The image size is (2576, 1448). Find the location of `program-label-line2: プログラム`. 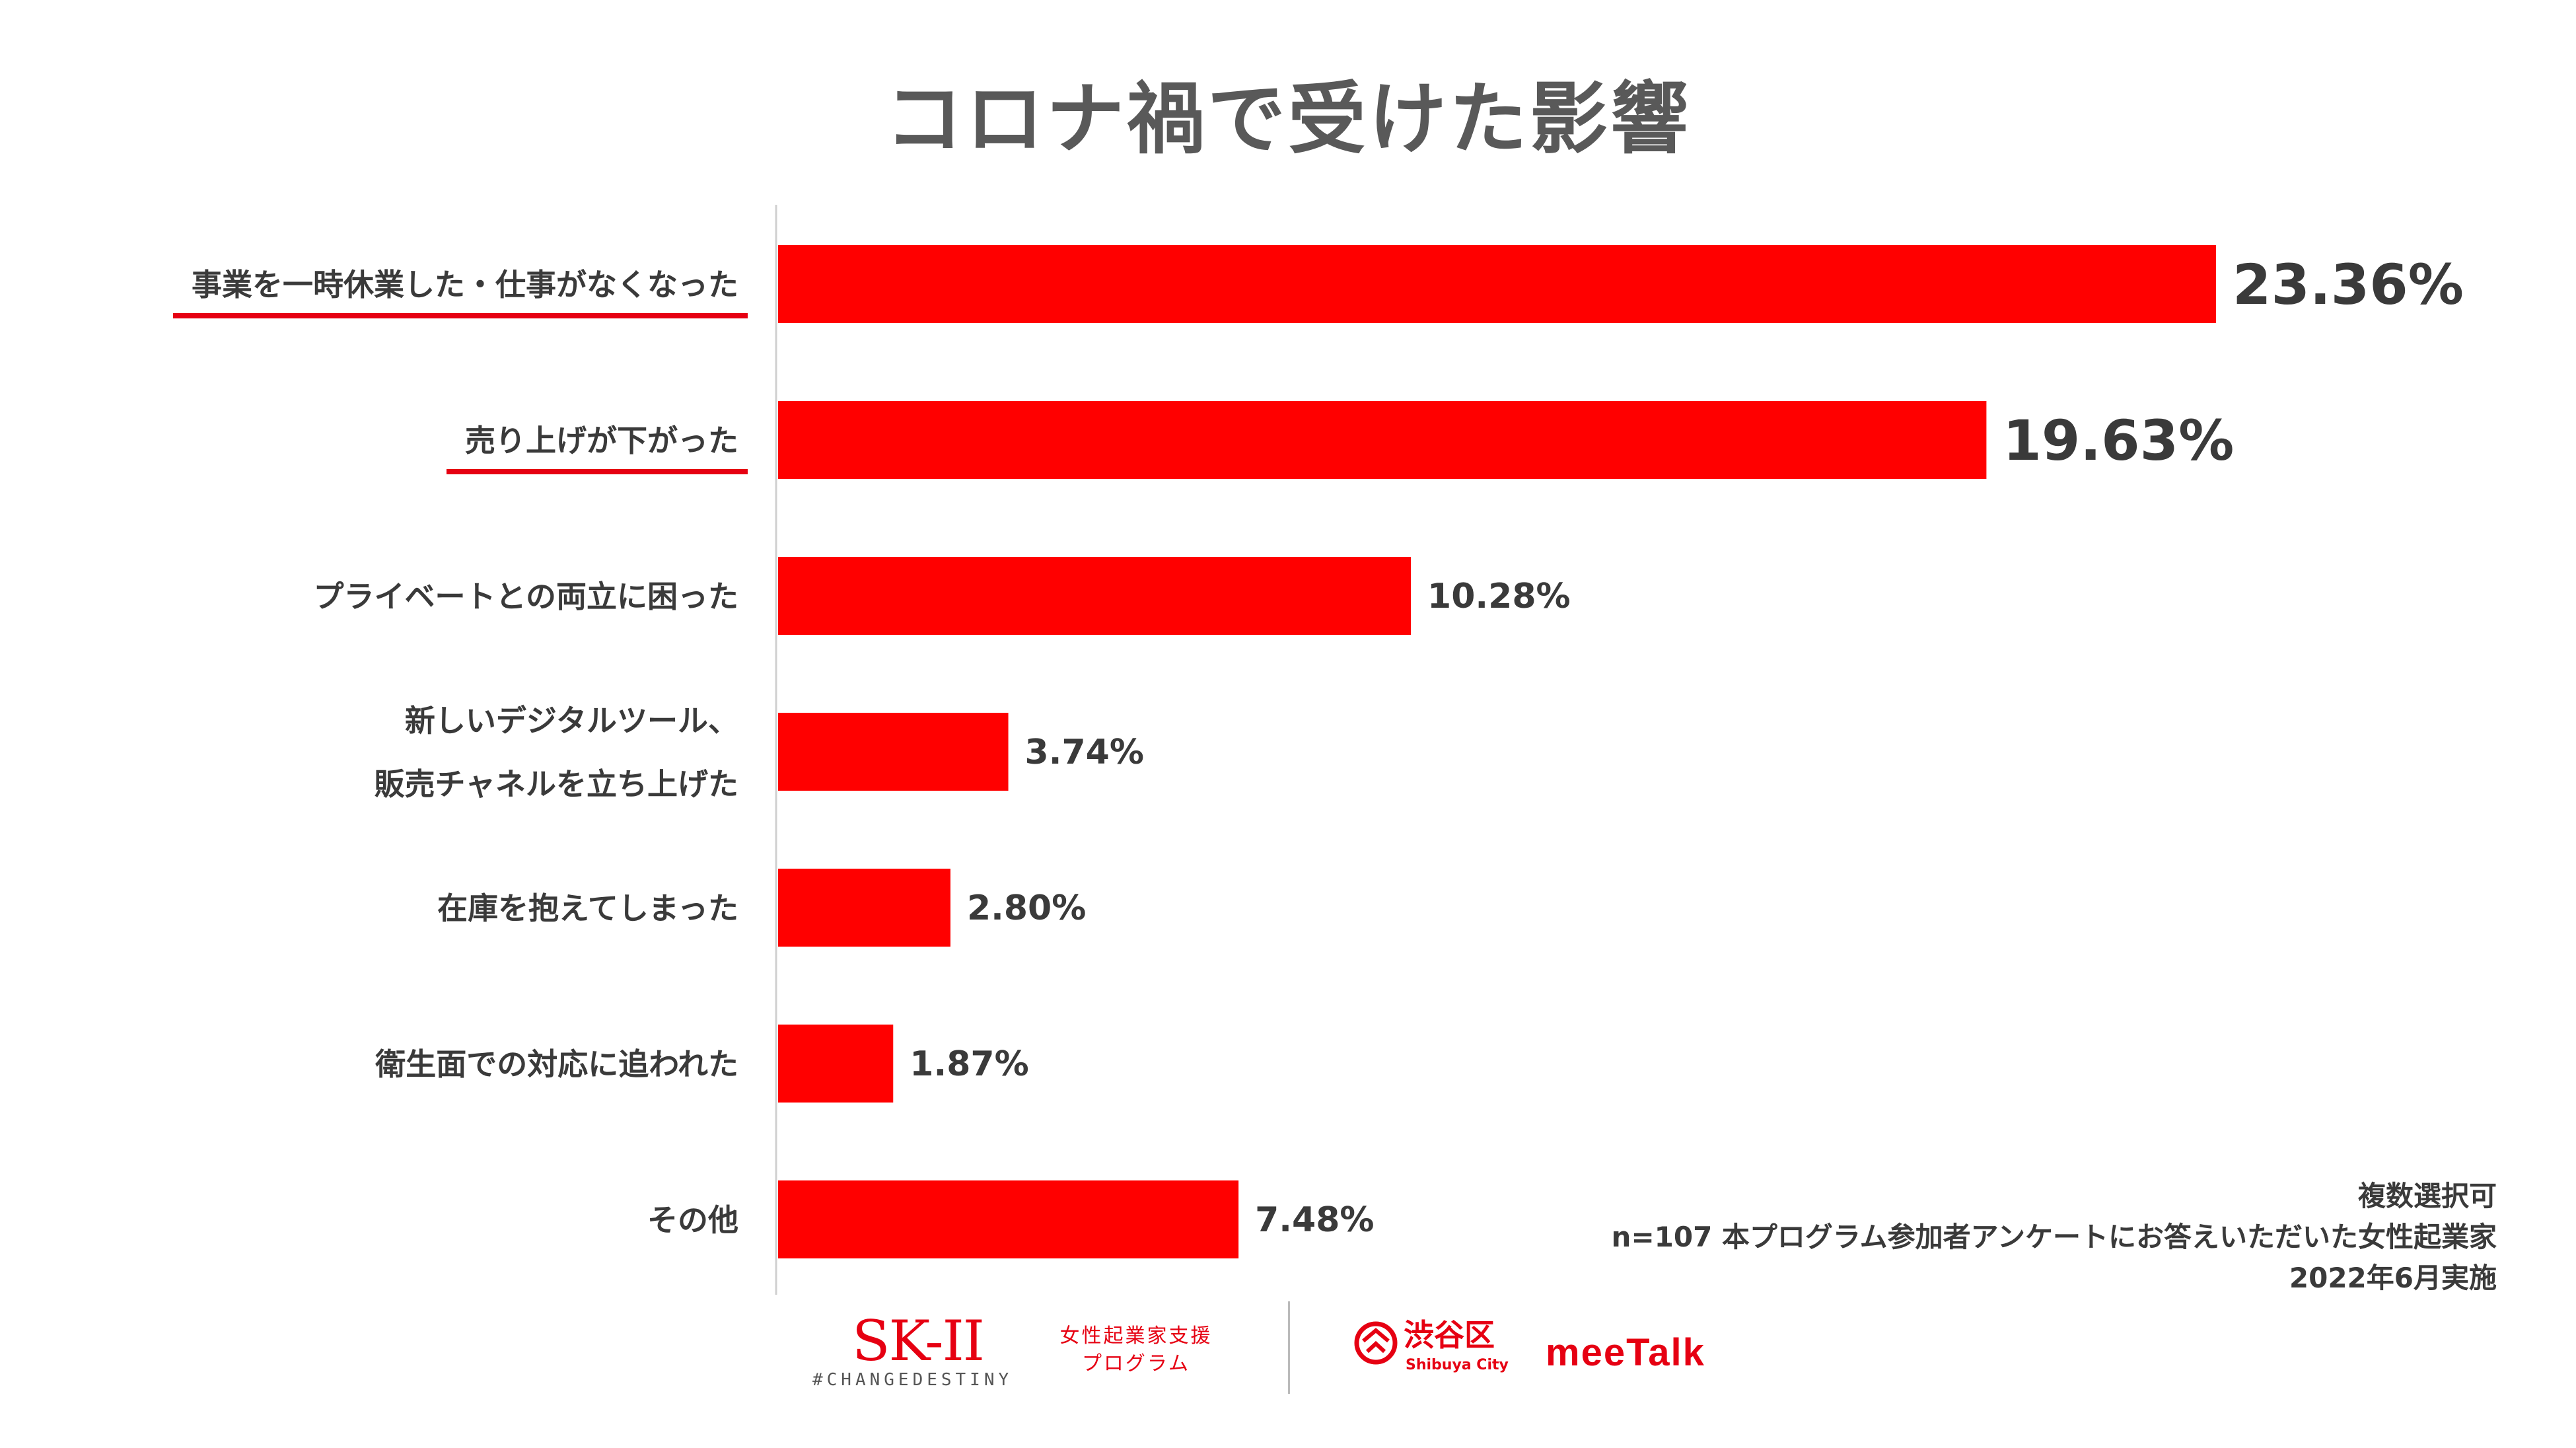

program-label-line2: プログラム is located at coordinates (1136, 1363).